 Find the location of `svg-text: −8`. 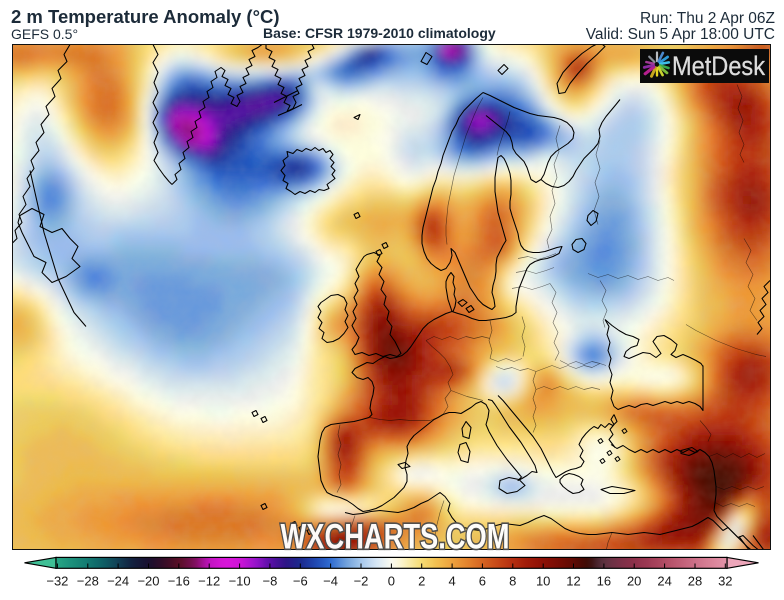

svg-text: −8 is located at coordinates (269, 581).